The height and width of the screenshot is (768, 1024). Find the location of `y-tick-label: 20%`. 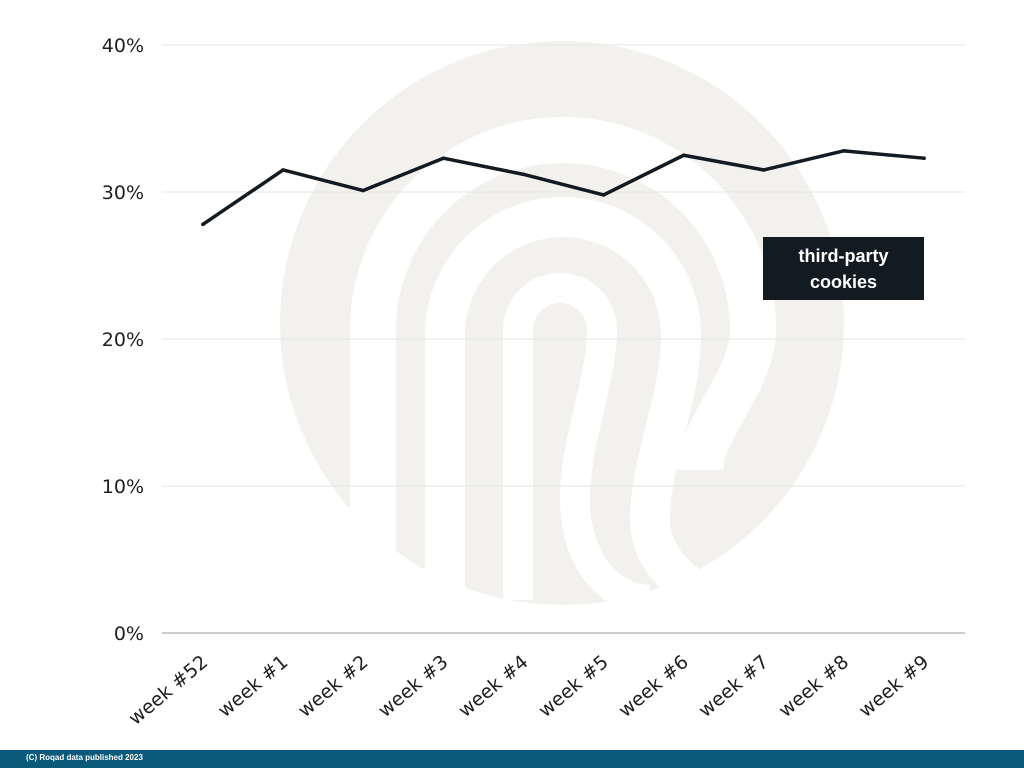

y-tick-label: 20% is located at coordinates (123, 340).